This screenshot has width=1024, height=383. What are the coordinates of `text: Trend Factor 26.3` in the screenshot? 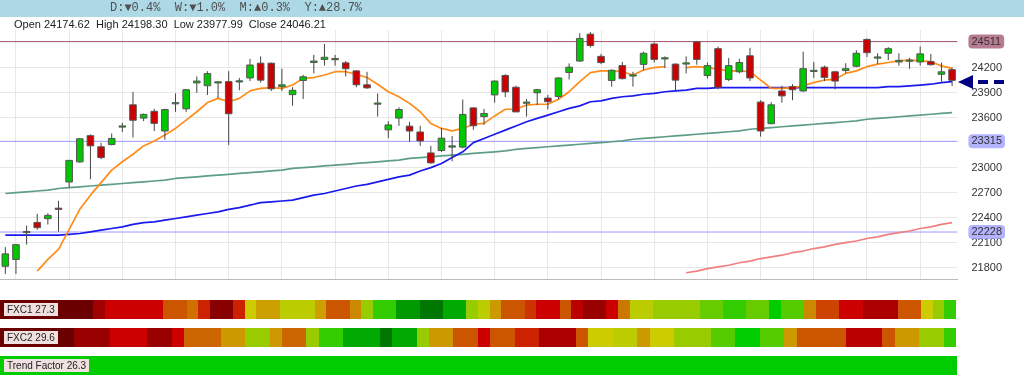 It's located at (47, 365).